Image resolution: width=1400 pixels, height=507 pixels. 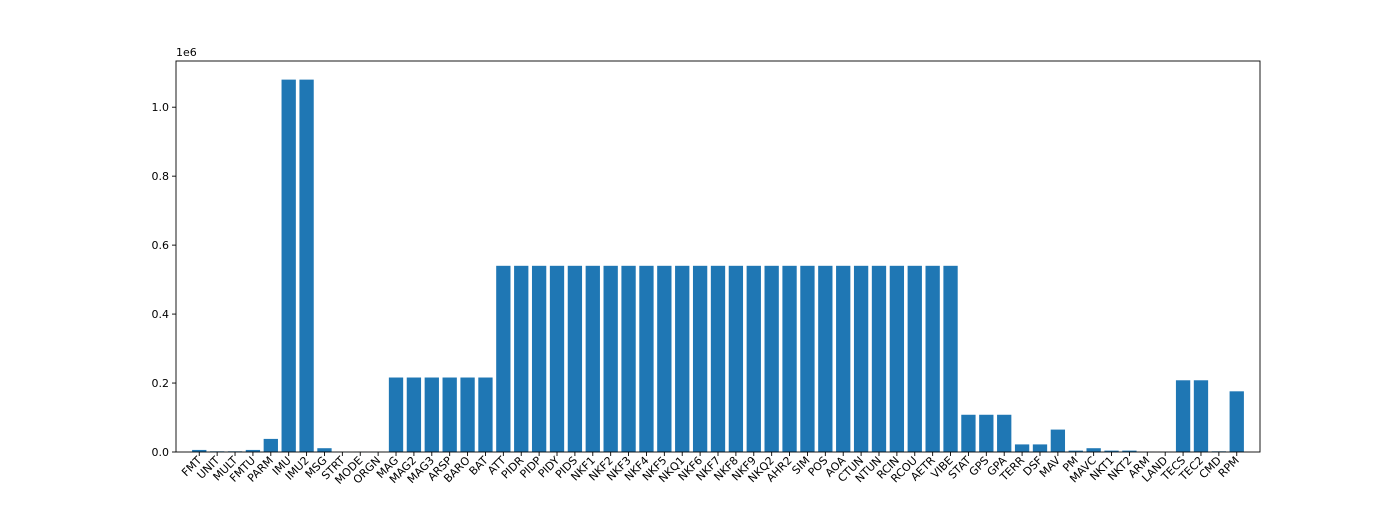 What do you see at coordinates (1236, 421) in the screenshot?
I see `bar-rpm` at bounding box center [1236, 421].